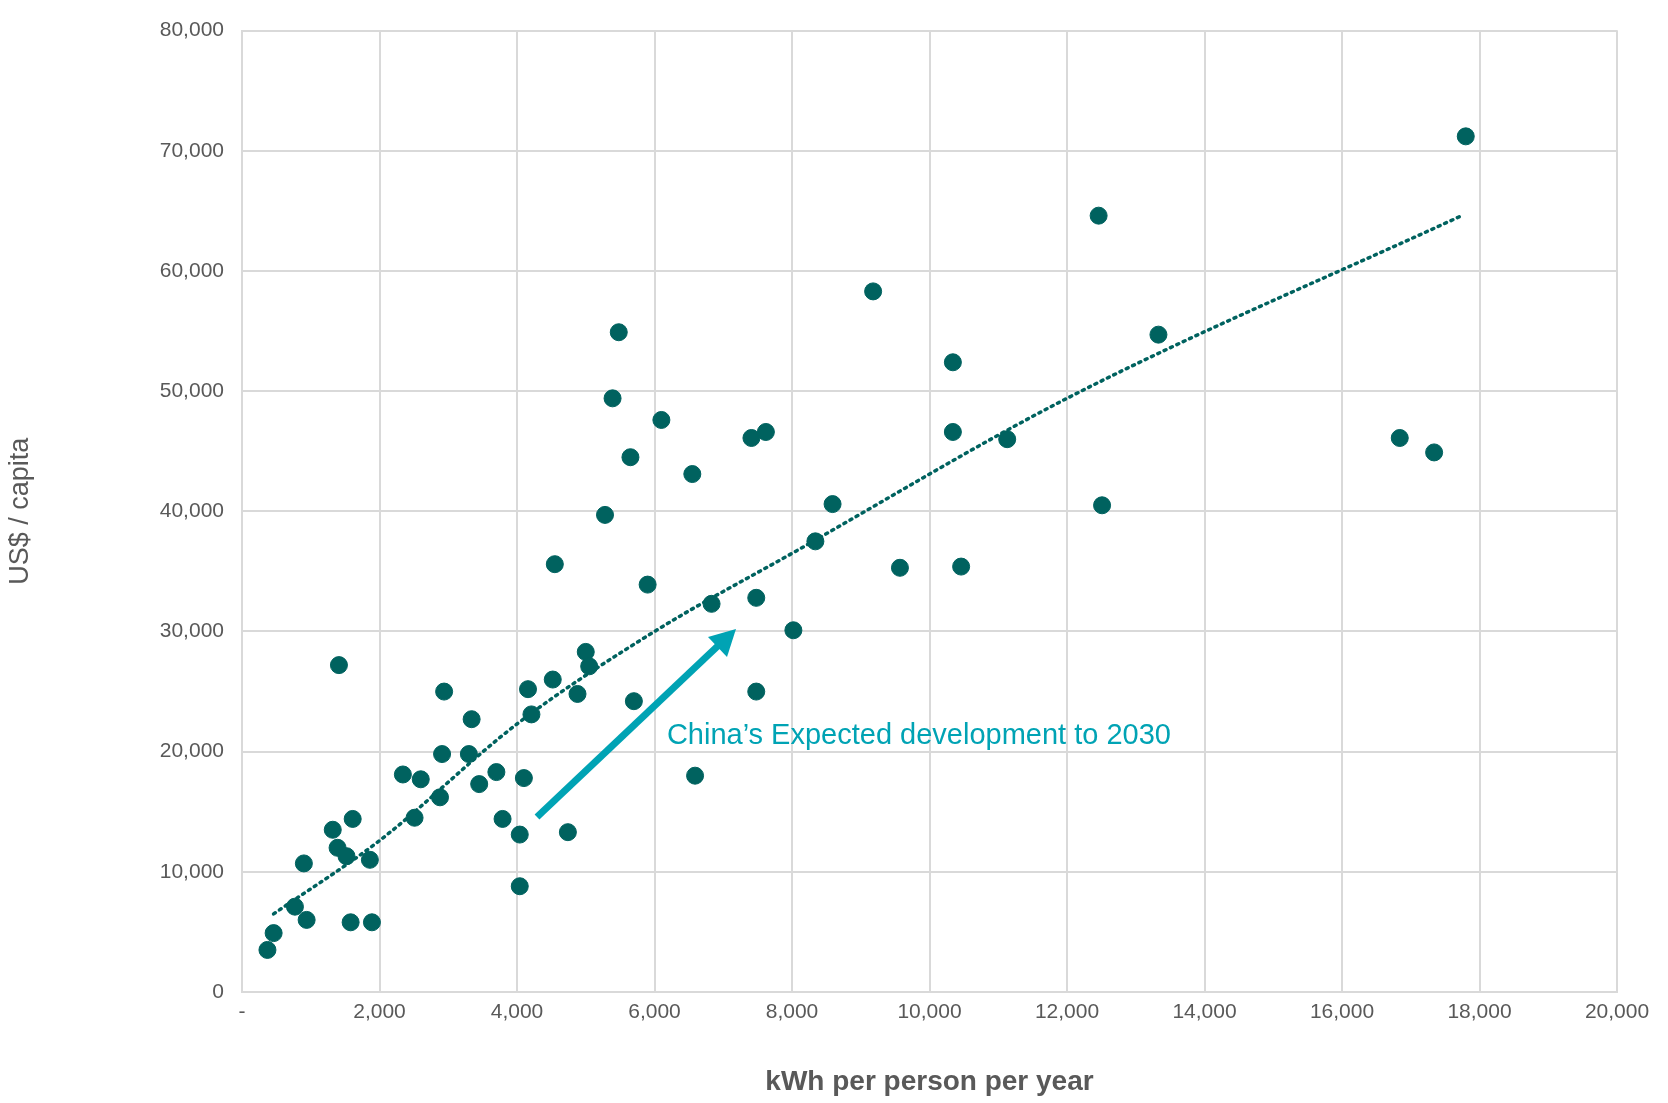 The height and width of the screenshot is (1103, 1668). I want to click on x-tick-label: 6,000, so click(654, 1011).